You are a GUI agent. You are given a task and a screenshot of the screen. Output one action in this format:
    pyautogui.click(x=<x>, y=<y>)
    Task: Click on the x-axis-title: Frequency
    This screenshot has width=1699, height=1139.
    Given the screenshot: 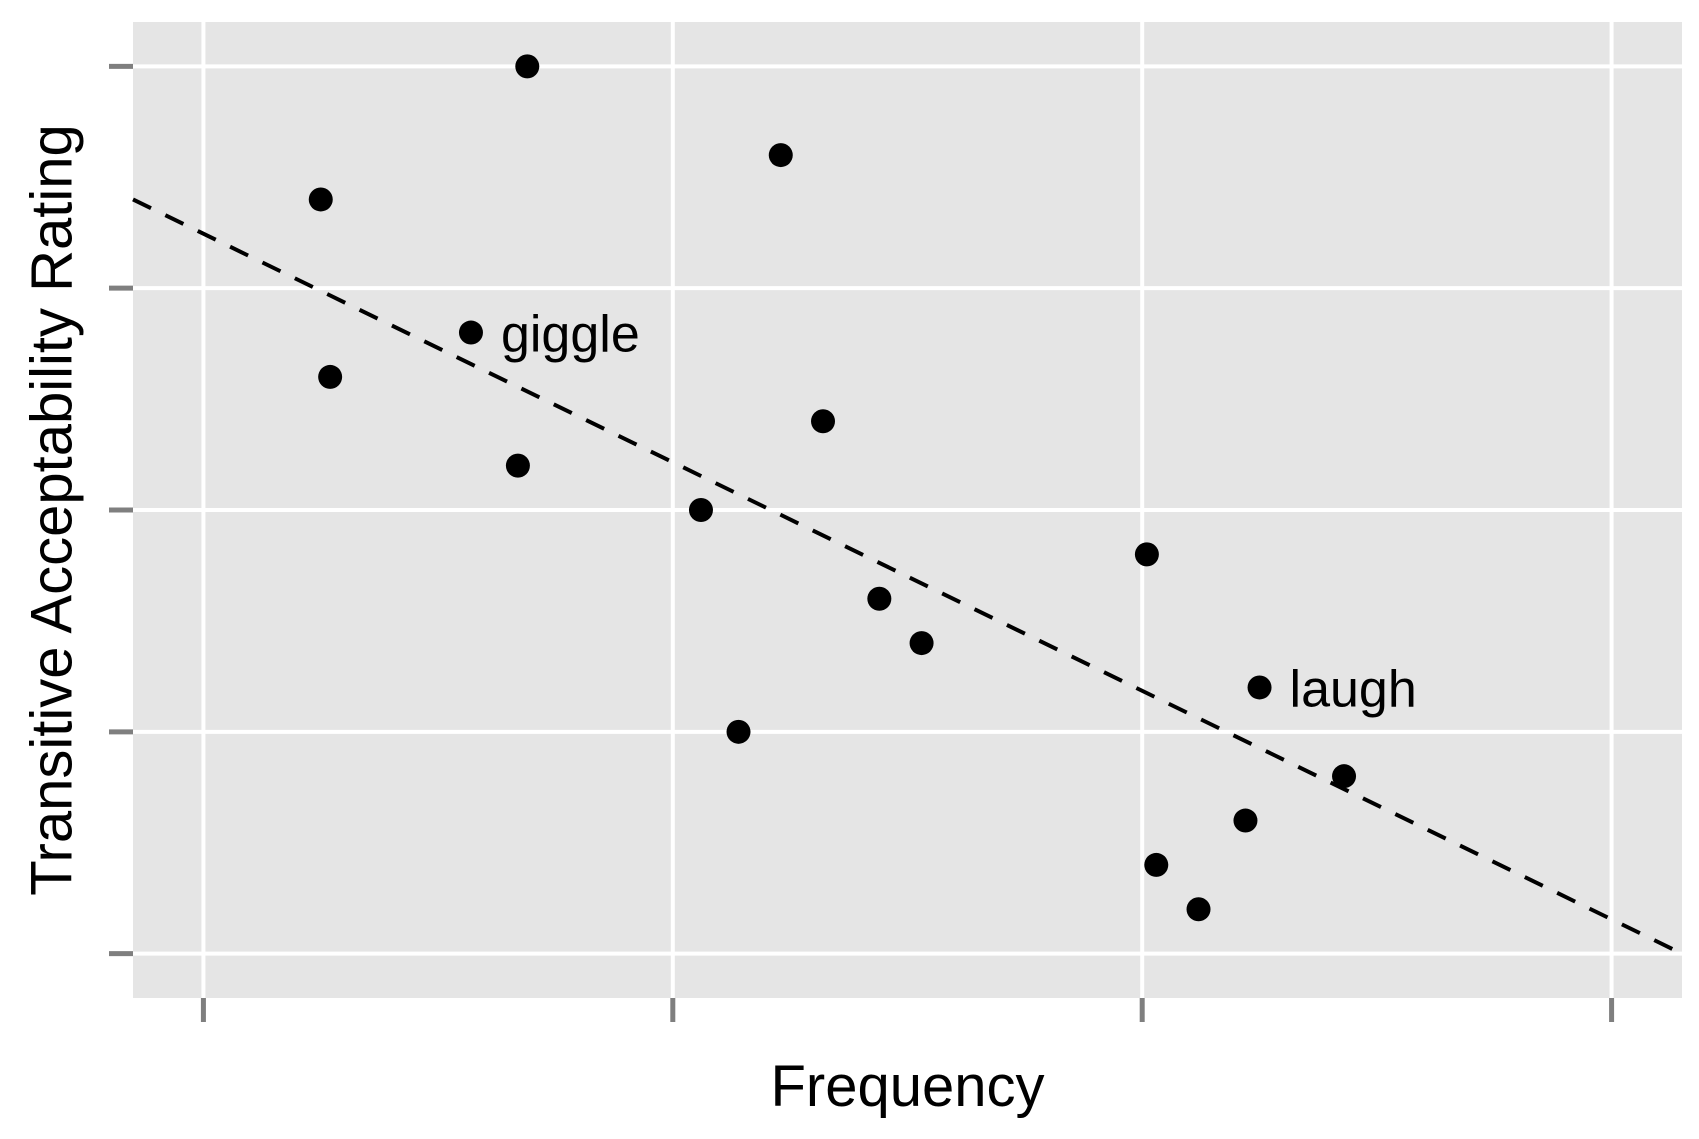 What is the action you would take?
    pyautogui.click(x=907, y=1086)
    